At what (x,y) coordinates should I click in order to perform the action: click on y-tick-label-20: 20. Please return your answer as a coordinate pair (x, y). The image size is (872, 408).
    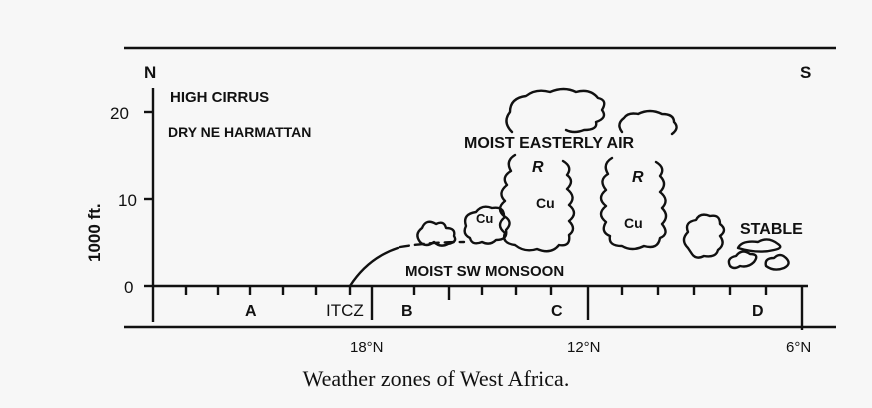
    Looking at the image, I should click on (119, 113).